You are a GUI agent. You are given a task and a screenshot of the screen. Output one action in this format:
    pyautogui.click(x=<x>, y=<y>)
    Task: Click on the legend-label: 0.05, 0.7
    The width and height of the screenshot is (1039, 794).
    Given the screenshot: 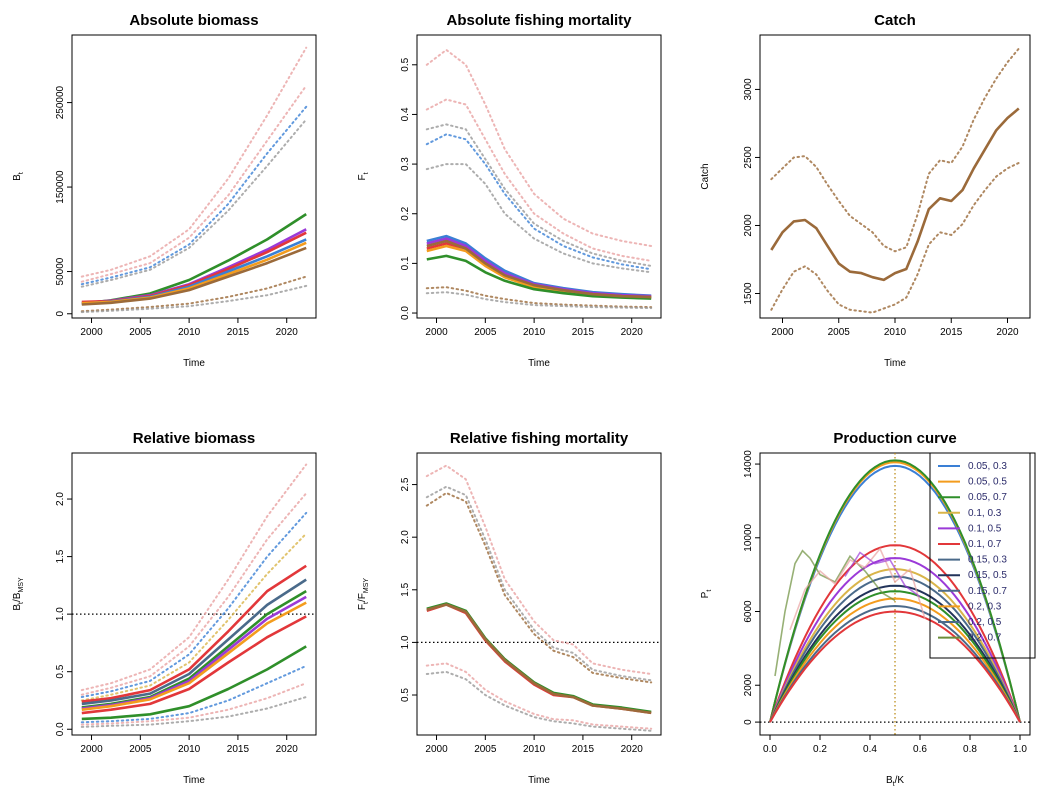 What is the action you would take?
    pyautogui.click(x=987, y=497)
    